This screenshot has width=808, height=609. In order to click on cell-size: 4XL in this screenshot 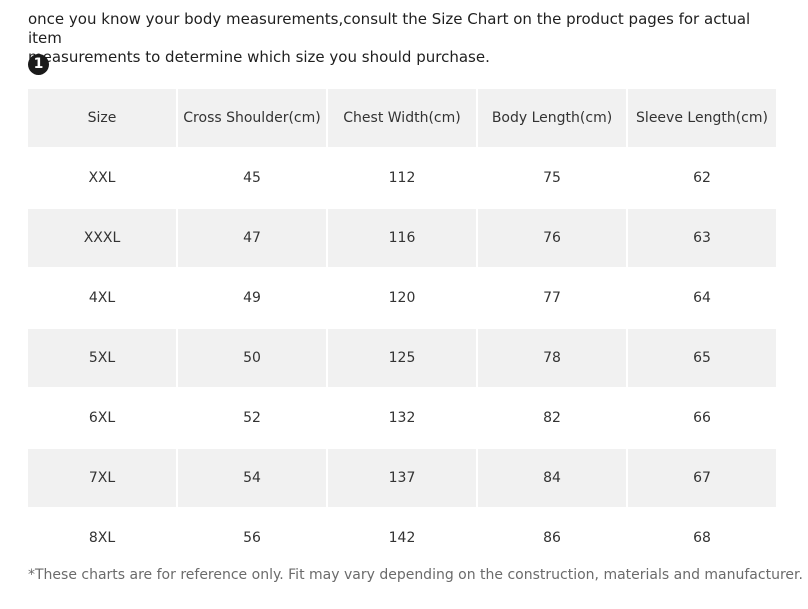, I will do `click(102, 298)`.